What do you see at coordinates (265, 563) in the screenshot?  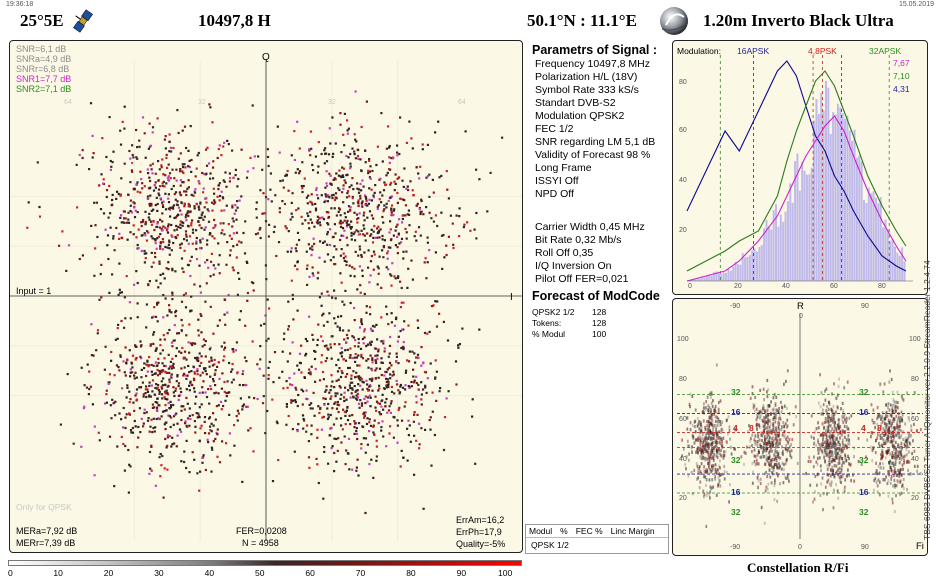 I see `density-color-scale` at bounding box center [265, 563].